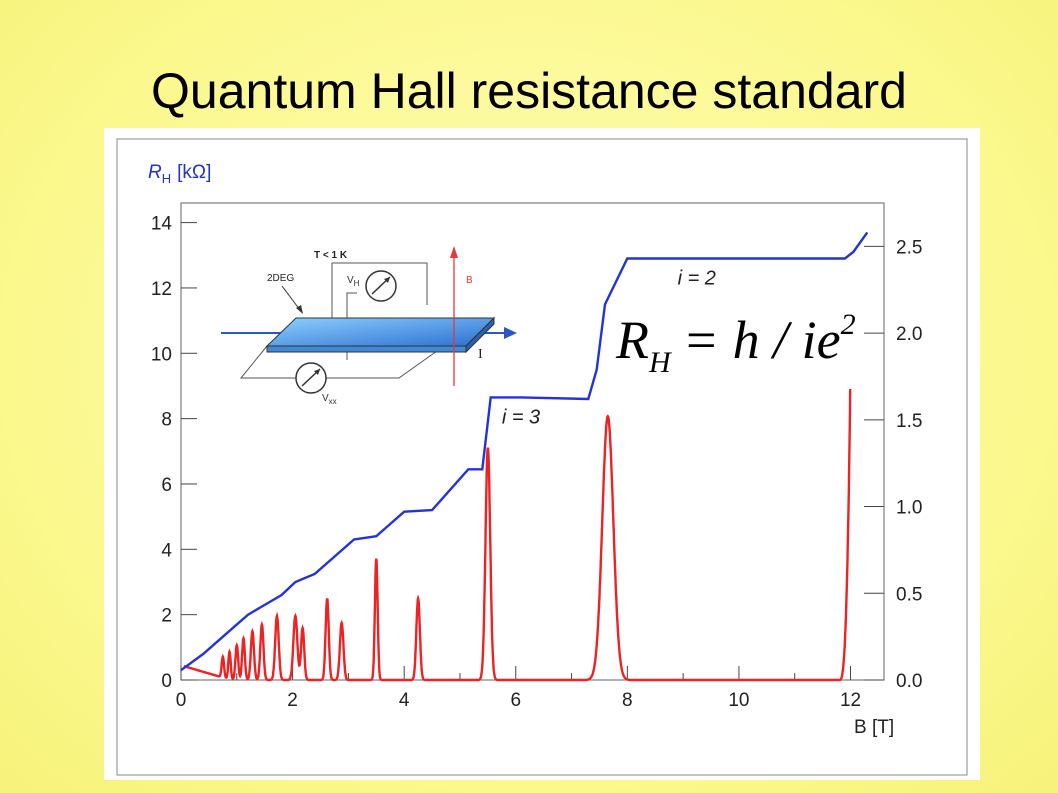 The image size is (1058, 793). I want to click on hall-measurement-inset: Vxx VH I B T < 1 K 2DEG, so click(369, 326).